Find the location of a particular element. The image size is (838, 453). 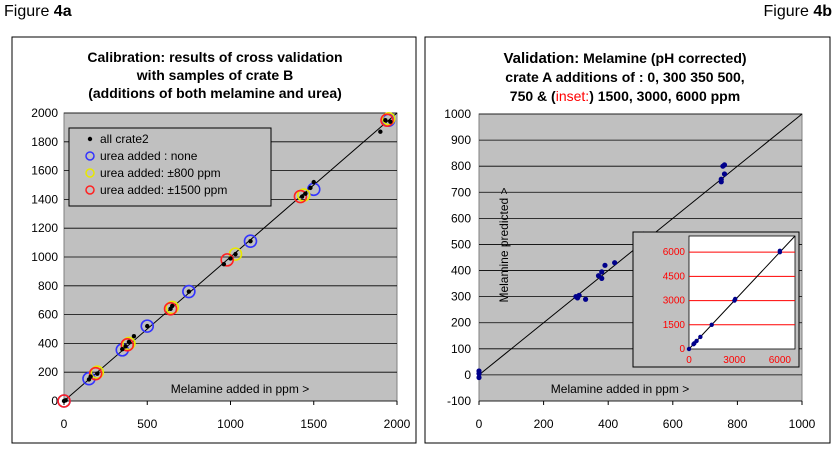

chart-a-ytick-label: 200 is located at coordinates (48, 372).